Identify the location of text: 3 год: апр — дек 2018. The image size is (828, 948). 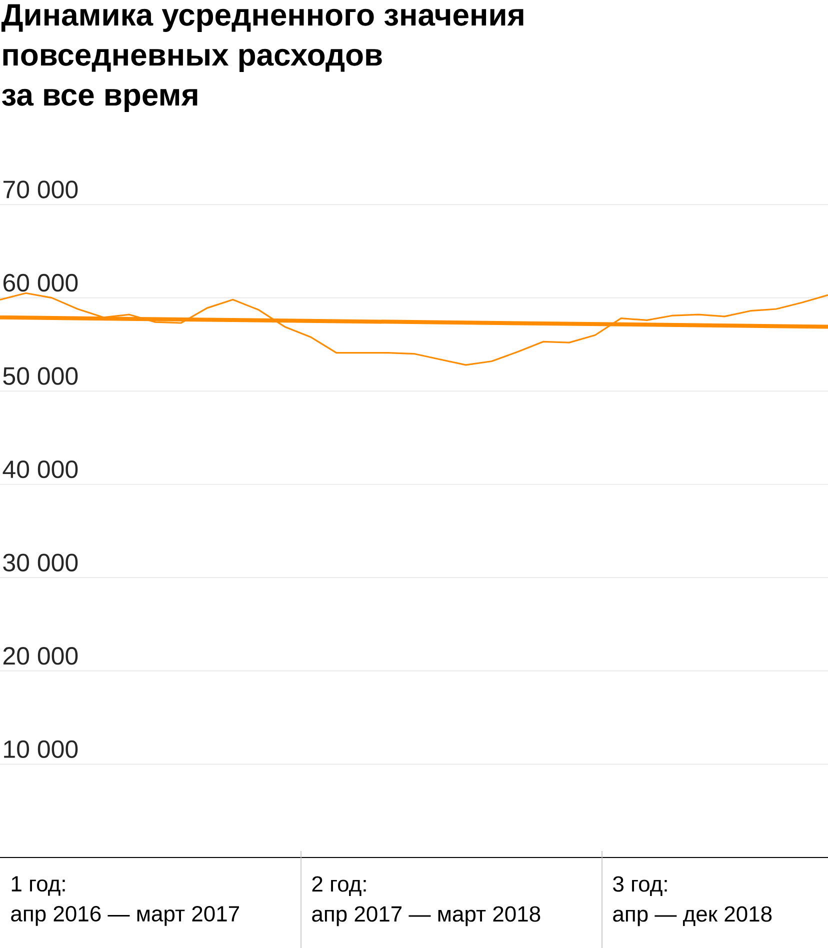
(692, 901).